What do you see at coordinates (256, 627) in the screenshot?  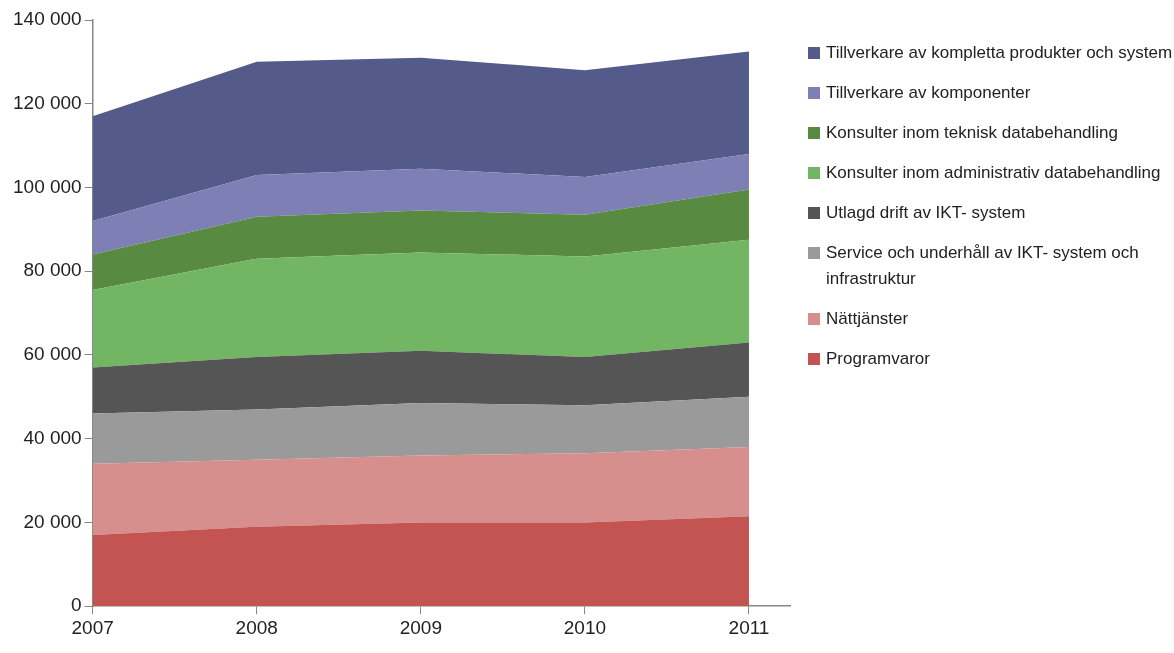 I see `x-tick-label: 2008` at bounding box center [256, 627].